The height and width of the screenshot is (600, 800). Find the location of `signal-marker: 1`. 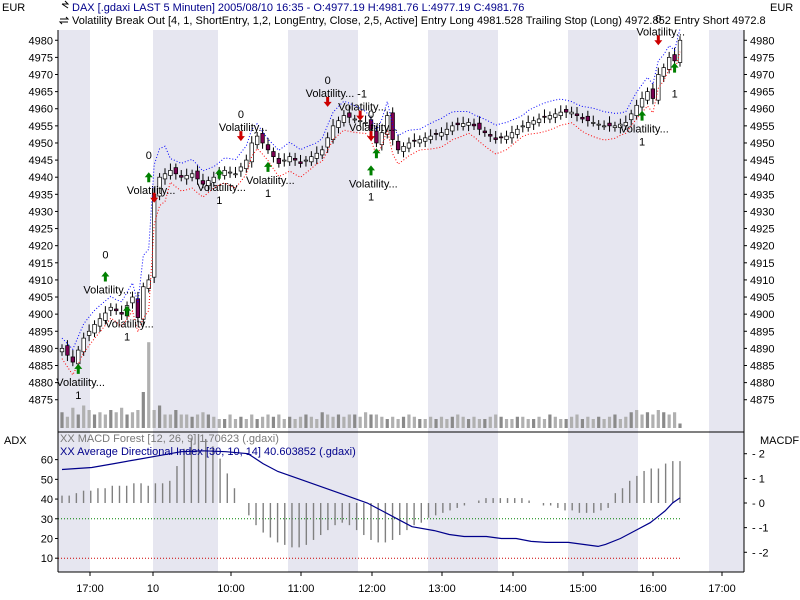

signal-marker: 1 is located at coordinates (674, 81).